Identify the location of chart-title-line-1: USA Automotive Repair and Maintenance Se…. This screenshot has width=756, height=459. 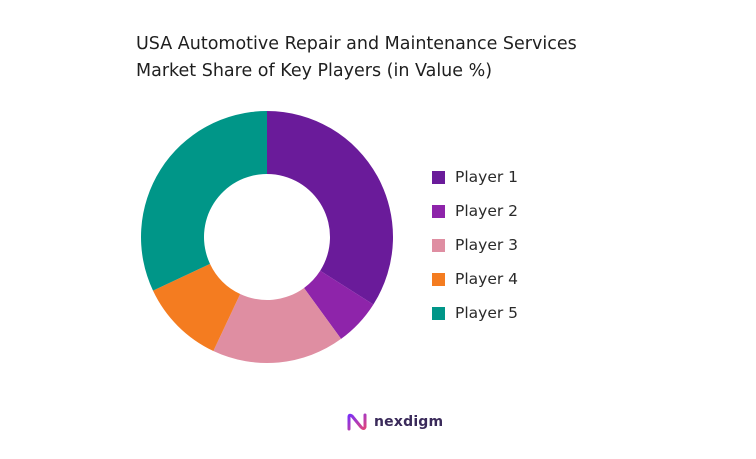
(356, 44).